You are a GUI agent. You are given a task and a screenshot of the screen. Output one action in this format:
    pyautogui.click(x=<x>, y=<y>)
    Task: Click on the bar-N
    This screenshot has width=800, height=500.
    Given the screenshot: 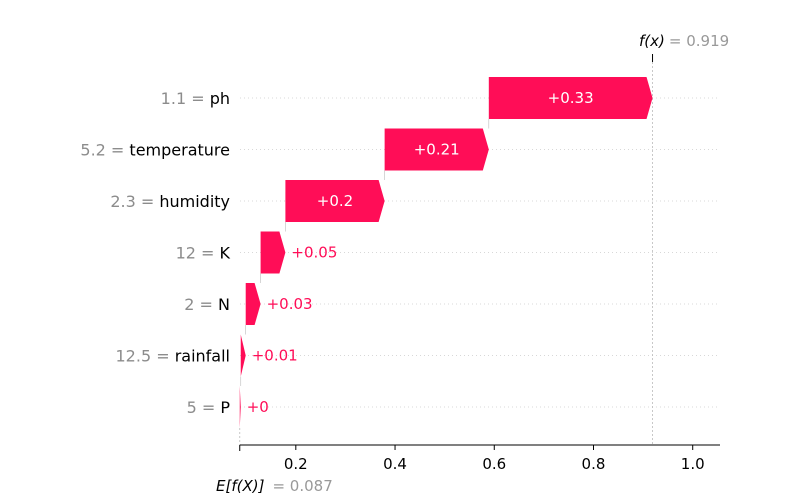 What is the action you would take?
    pyautogui.click(x=253, y=304)
    